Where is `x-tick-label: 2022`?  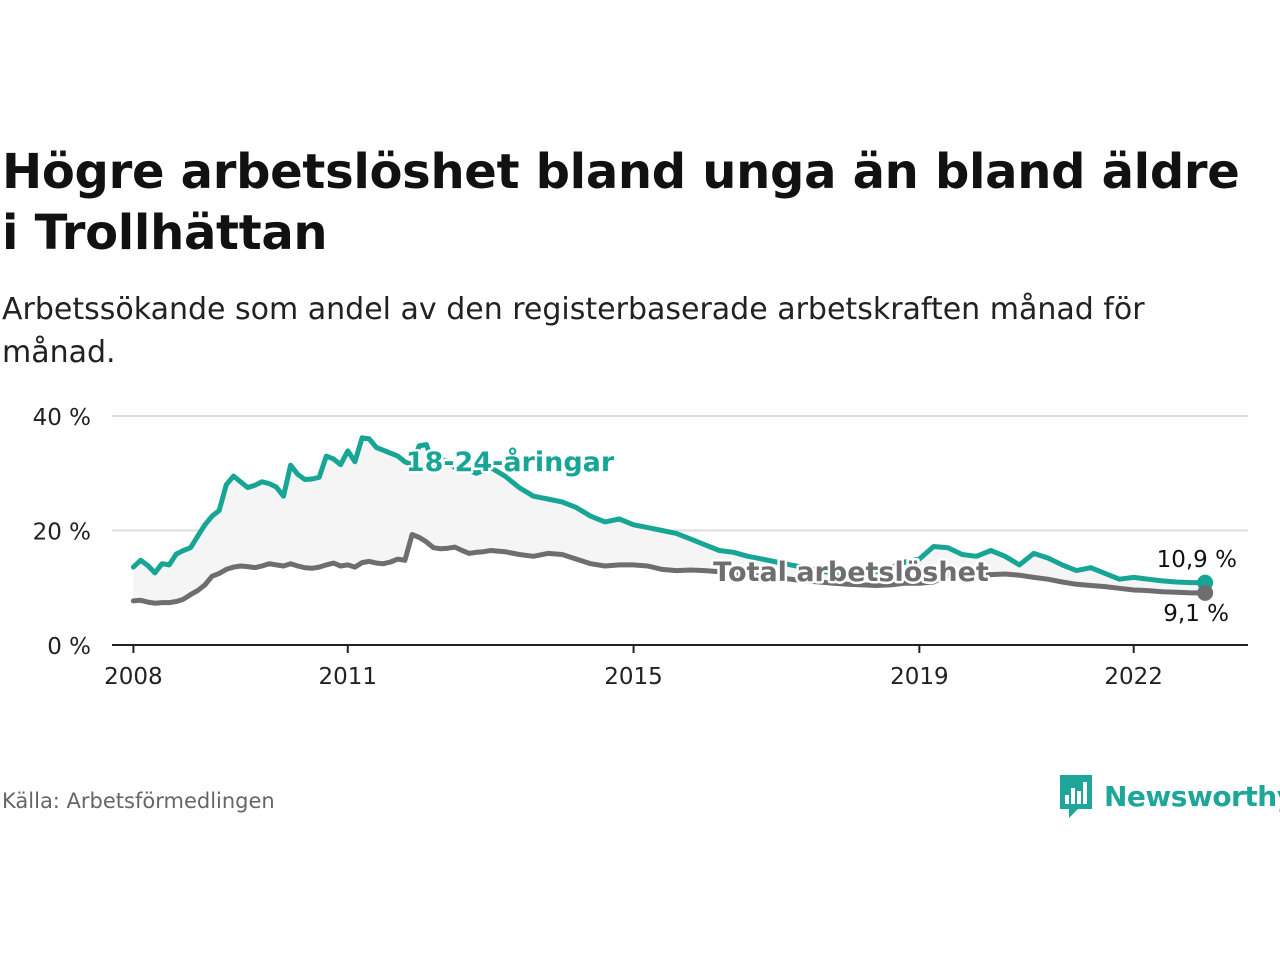
x-tick-label: 2022 is located at coordinates (1133, 677).